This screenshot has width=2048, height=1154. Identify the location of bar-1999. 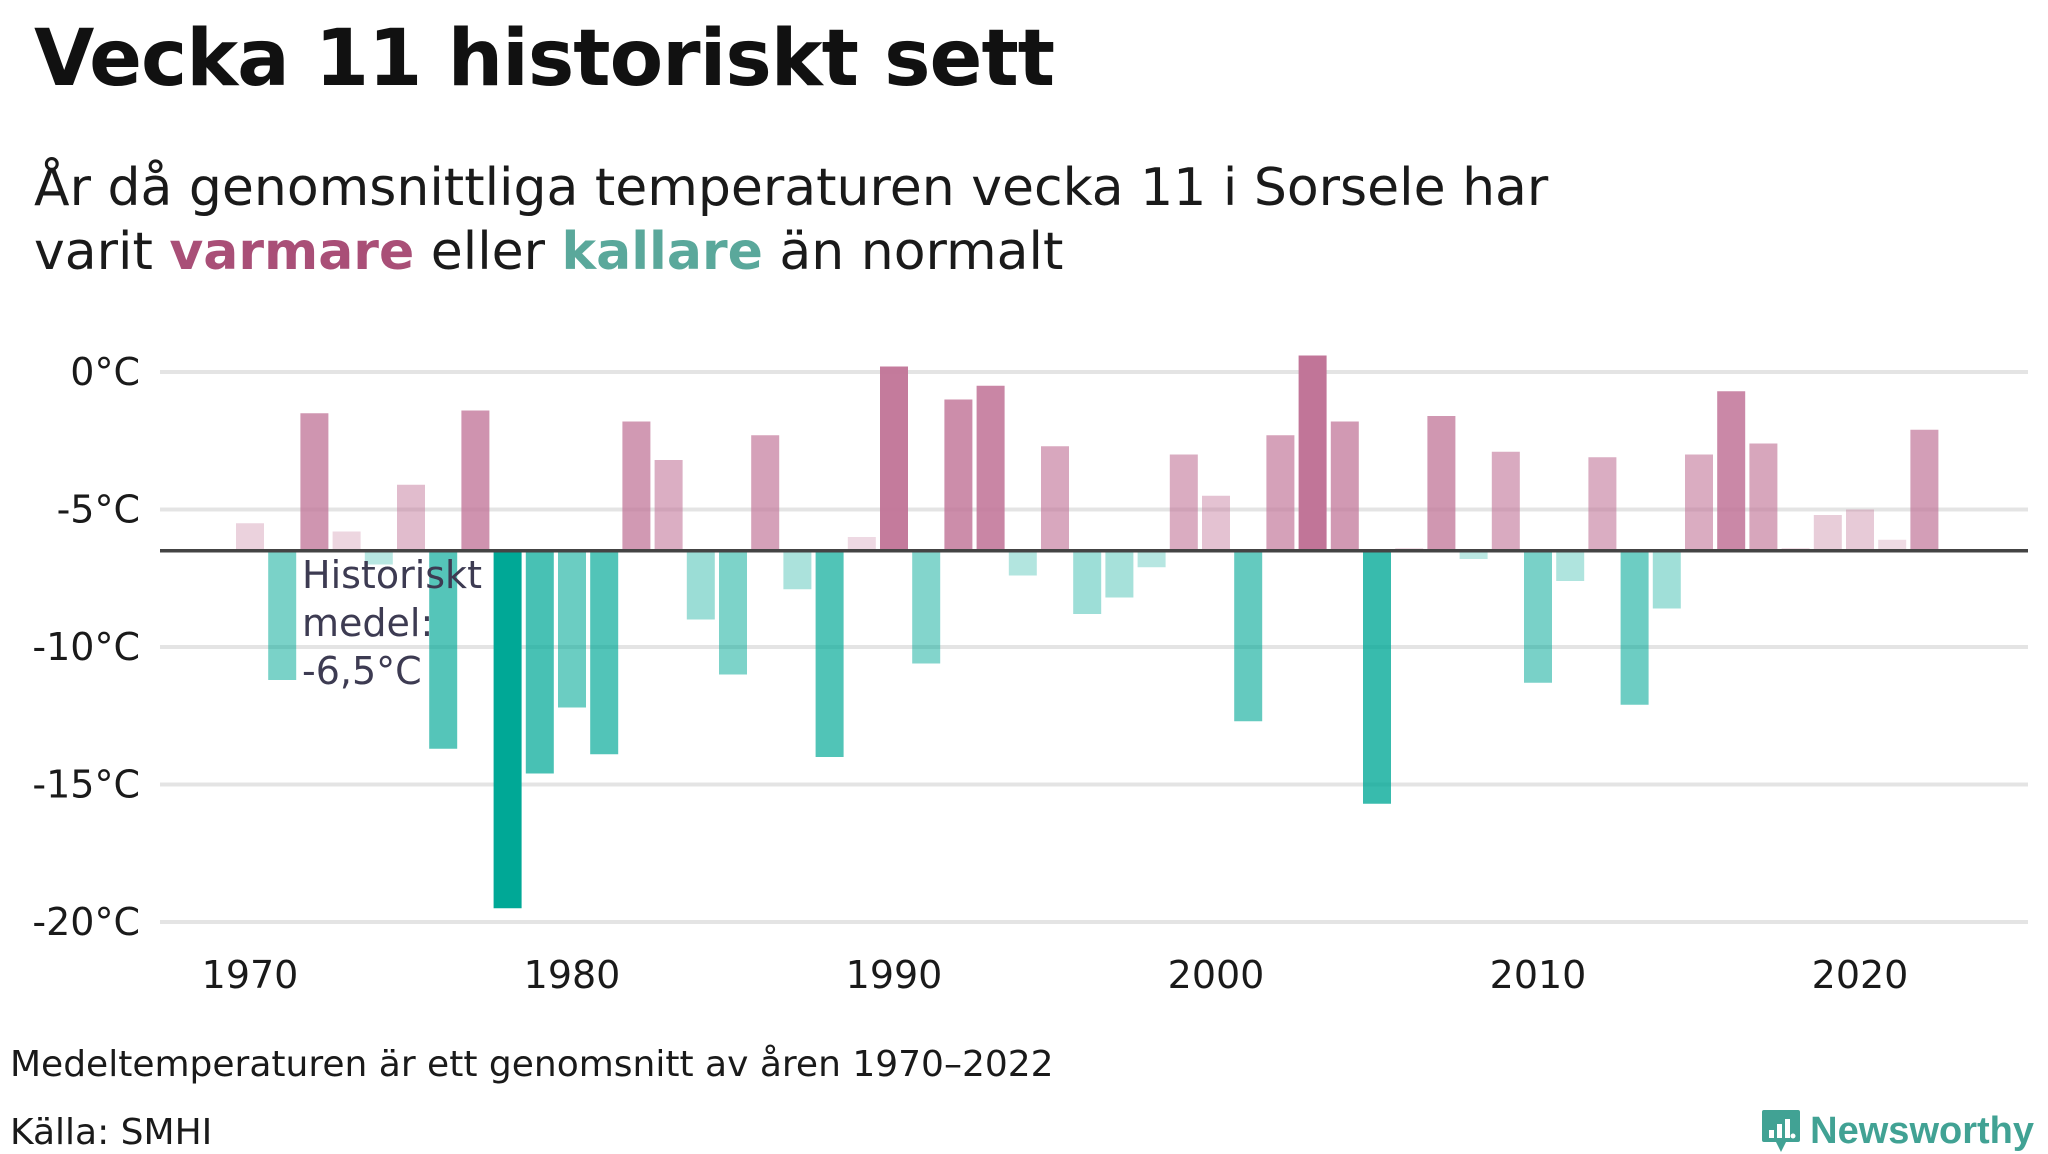
(1183, 502).